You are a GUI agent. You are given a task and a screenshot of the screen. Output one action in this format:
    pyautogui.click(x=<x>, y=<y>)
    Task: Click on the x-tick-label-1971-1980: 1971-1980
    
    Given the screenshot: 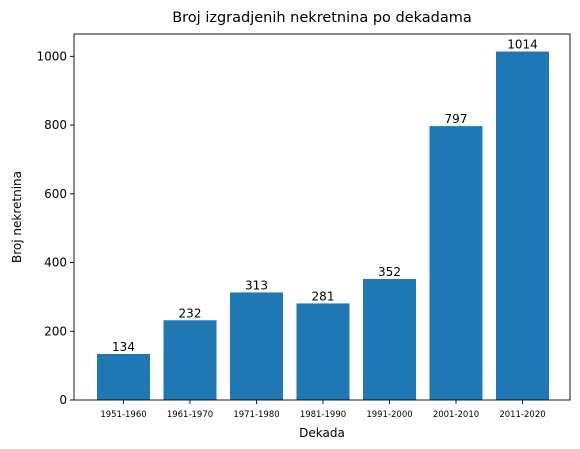 What is the action you would take?
    pyautogui.click(x=256, y=415)
    